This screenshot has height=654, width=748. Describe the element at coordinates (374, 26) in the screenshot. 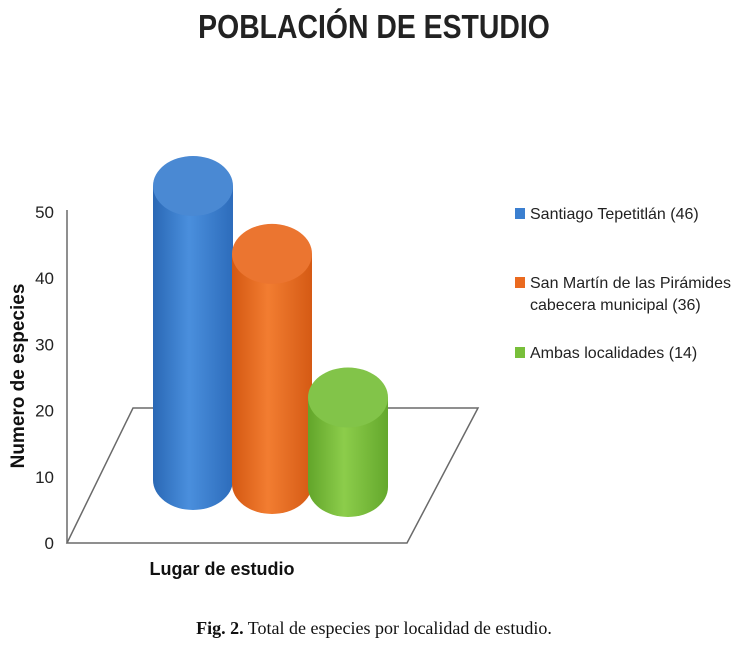

I see `chart-title: POBLACIÓN DE ESTUDIO` at that location.